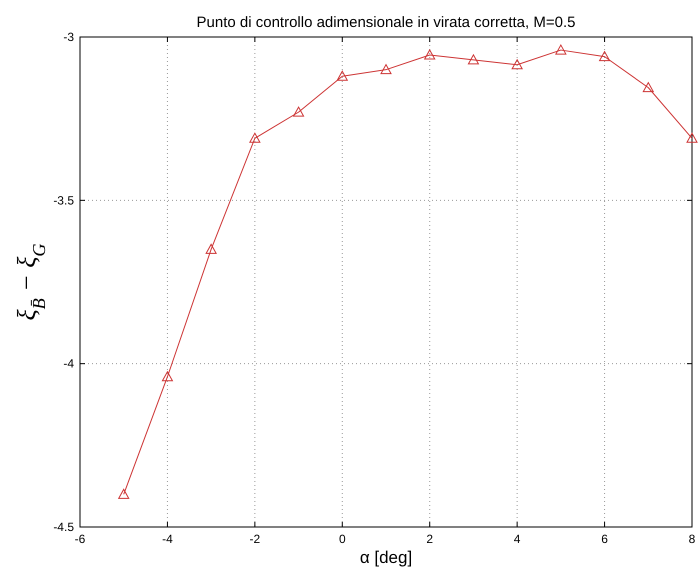 The image size is (700, 575). What do you see at coordinates (604, 539) in the screenshot?
I see `x-tick-label: 6` at bounding box center [604, 539].